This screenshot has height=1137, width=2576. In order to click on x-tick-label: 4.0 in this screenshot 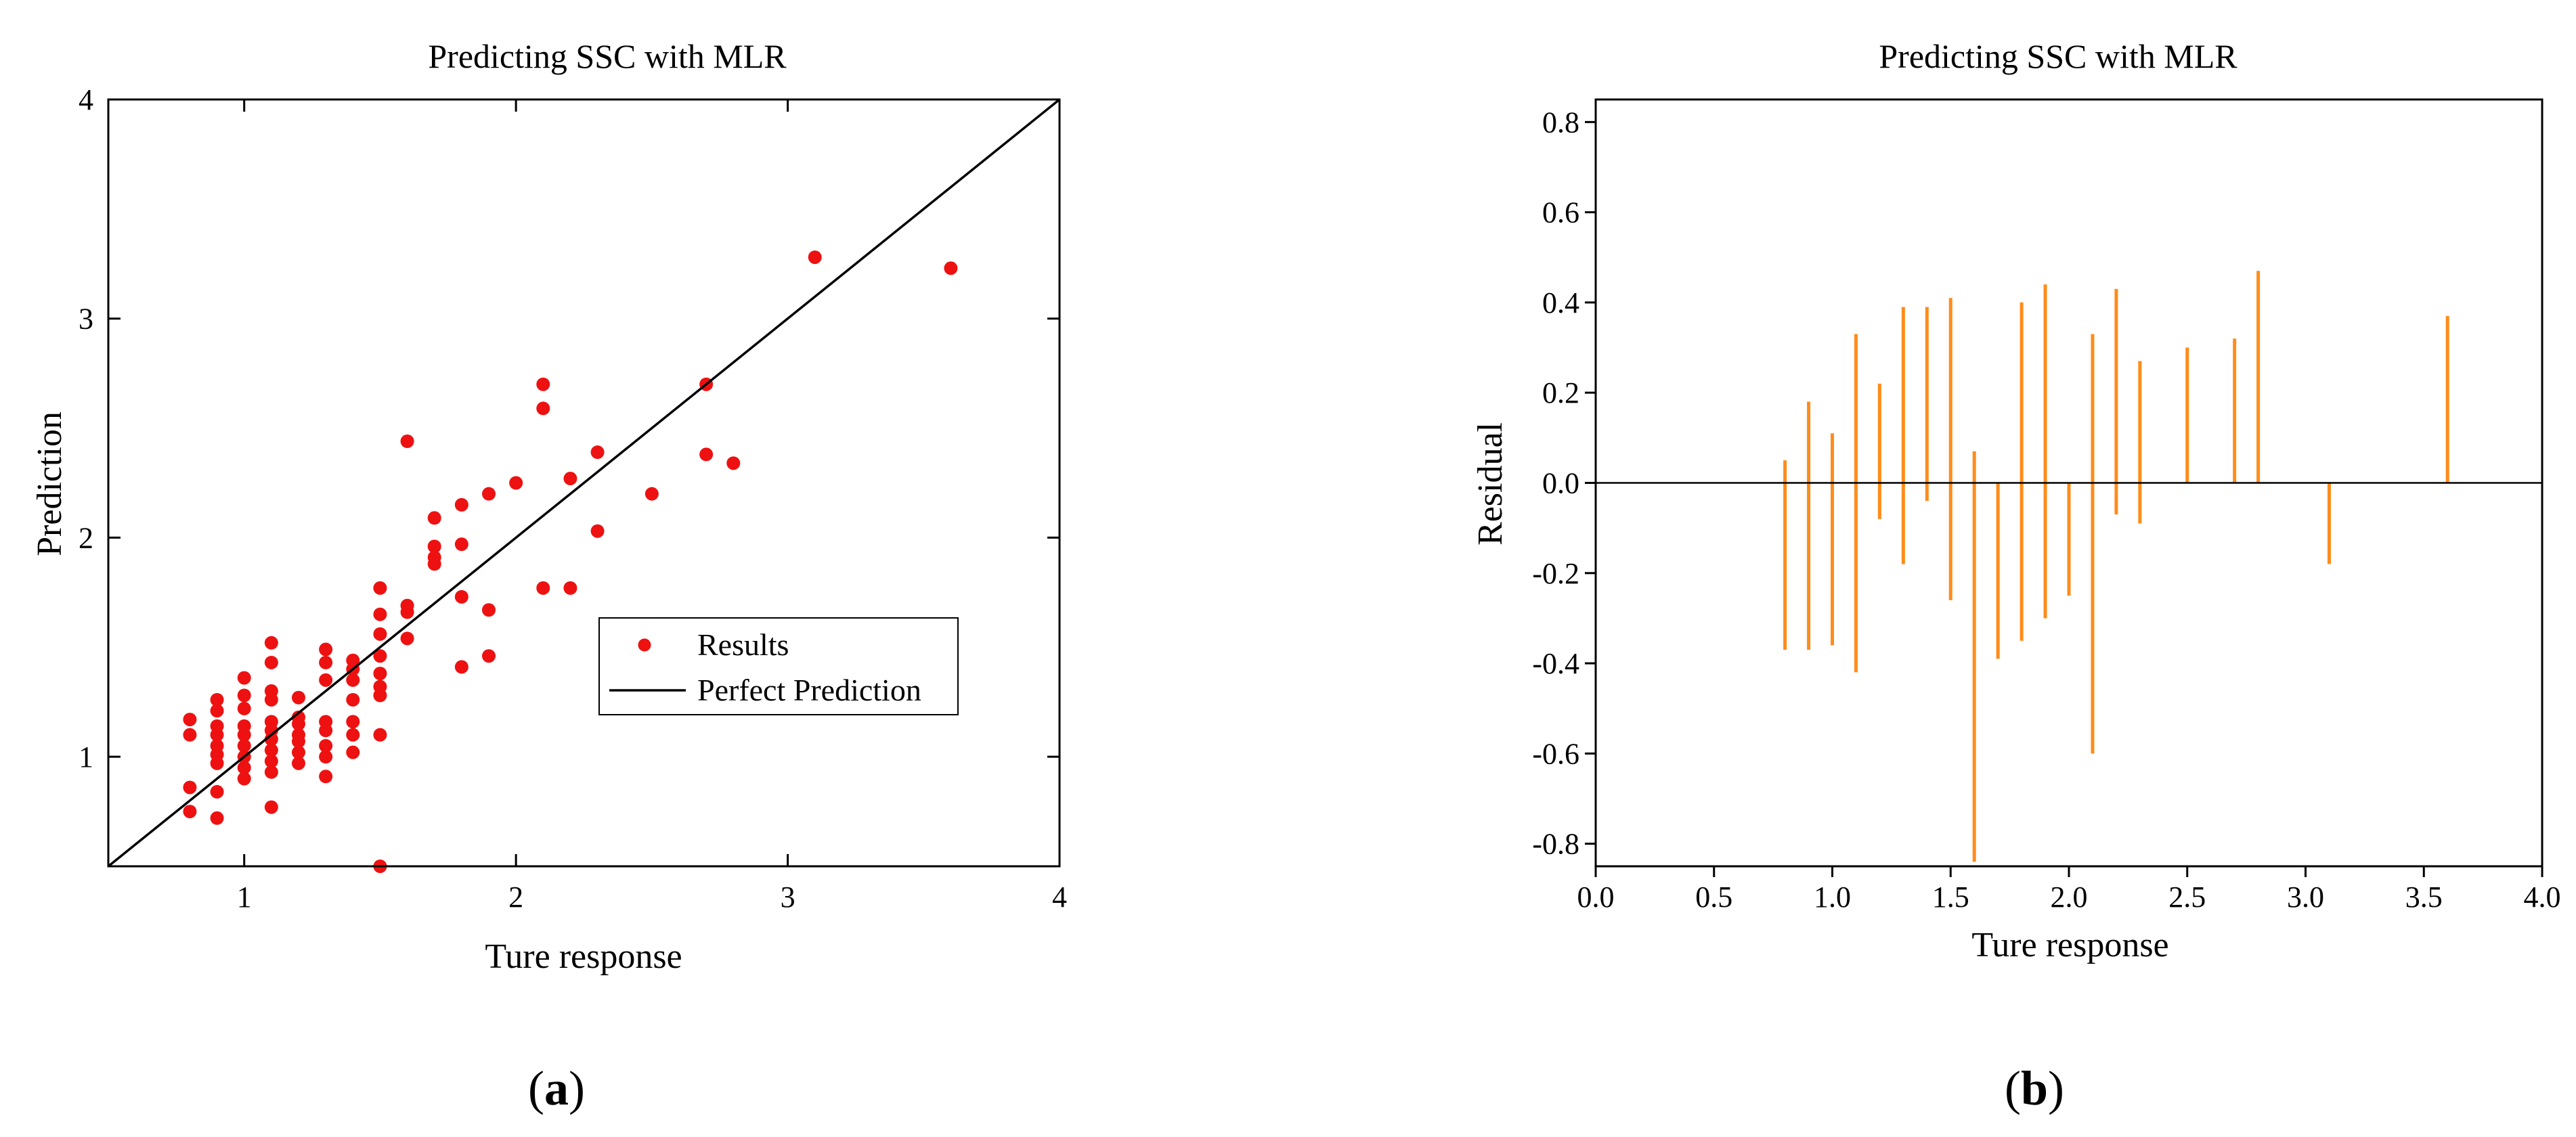, I will do `click(2542, 897)`.